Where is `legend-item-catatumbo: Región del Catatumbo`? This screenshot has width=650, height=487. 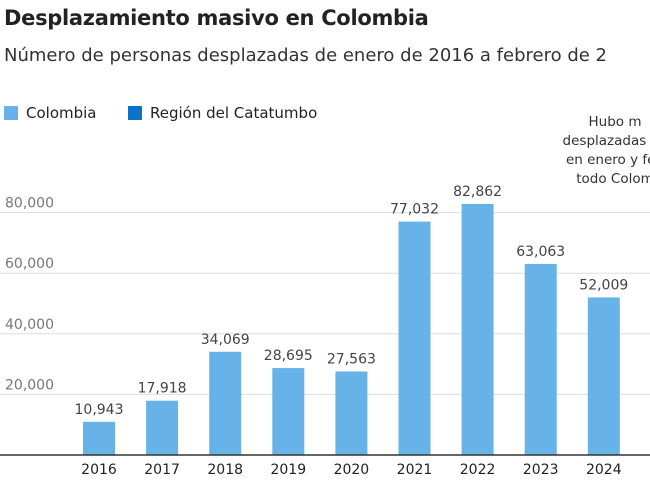
legend-item-catatumbo: Región del Catatumbo is located at coordinates (222, 113).